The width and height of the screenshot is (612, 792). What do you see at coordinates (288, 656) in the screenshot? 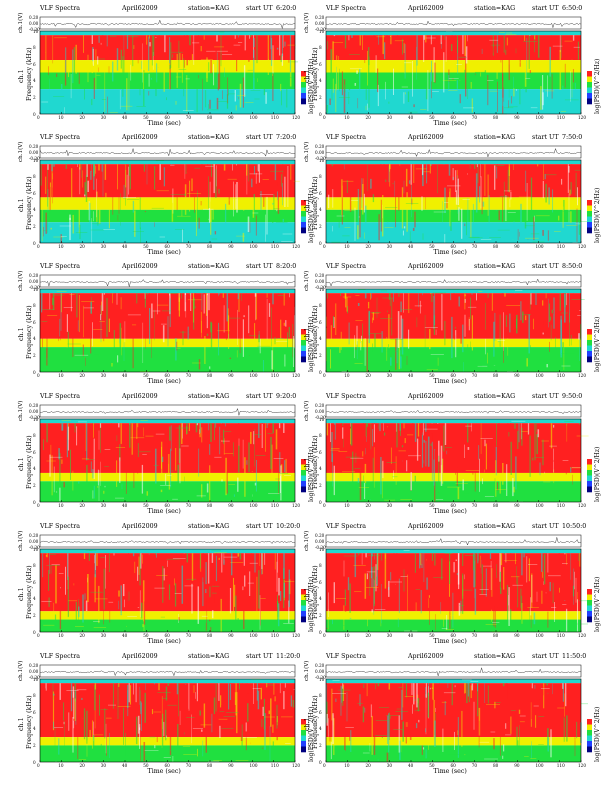
I see `panel-start-ut: 11:20:0` at bounding box center [288, 656].